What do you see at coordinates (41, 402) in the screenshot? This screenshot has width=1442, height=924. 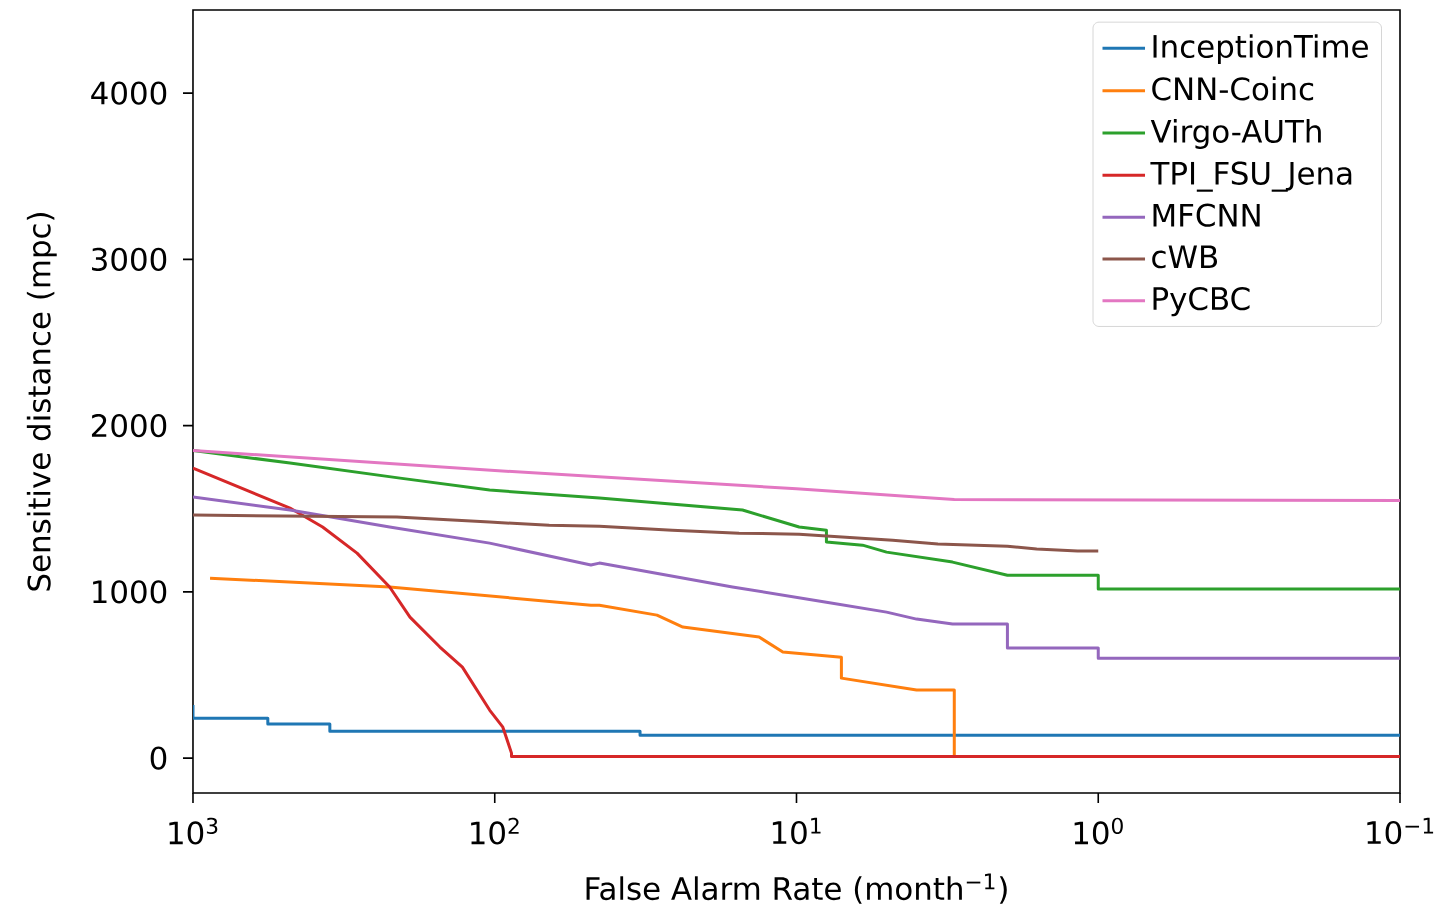 I see `y-axis-title: Sensitive distance (mpc)` at bounding box center [41, 402].